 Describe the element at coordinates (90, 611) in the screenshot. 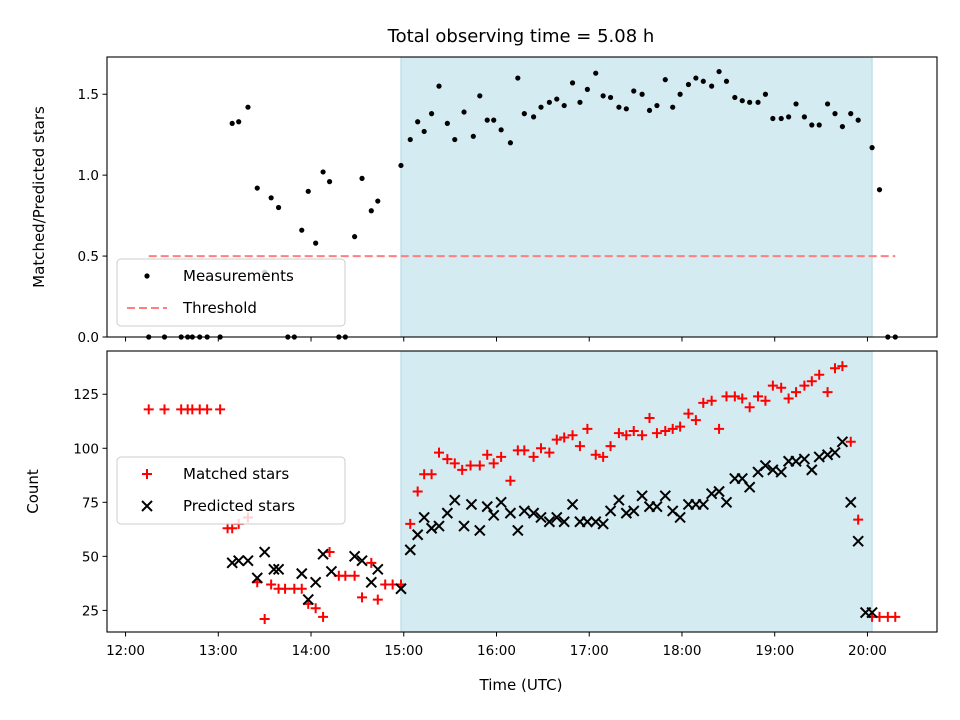

I see `y-tick-label: 25` at that location.